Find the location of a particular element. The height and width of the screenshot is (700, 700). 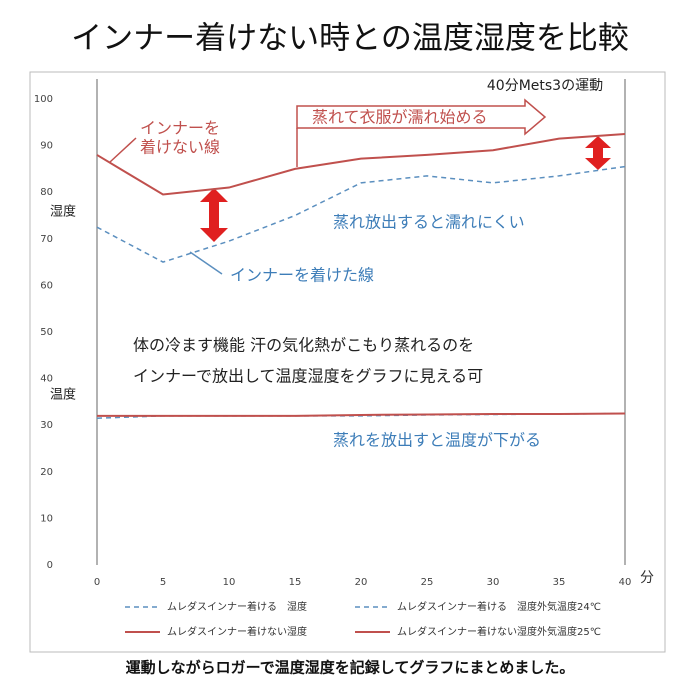

x-tick-label: 15 is located at coordinates (295, 582).